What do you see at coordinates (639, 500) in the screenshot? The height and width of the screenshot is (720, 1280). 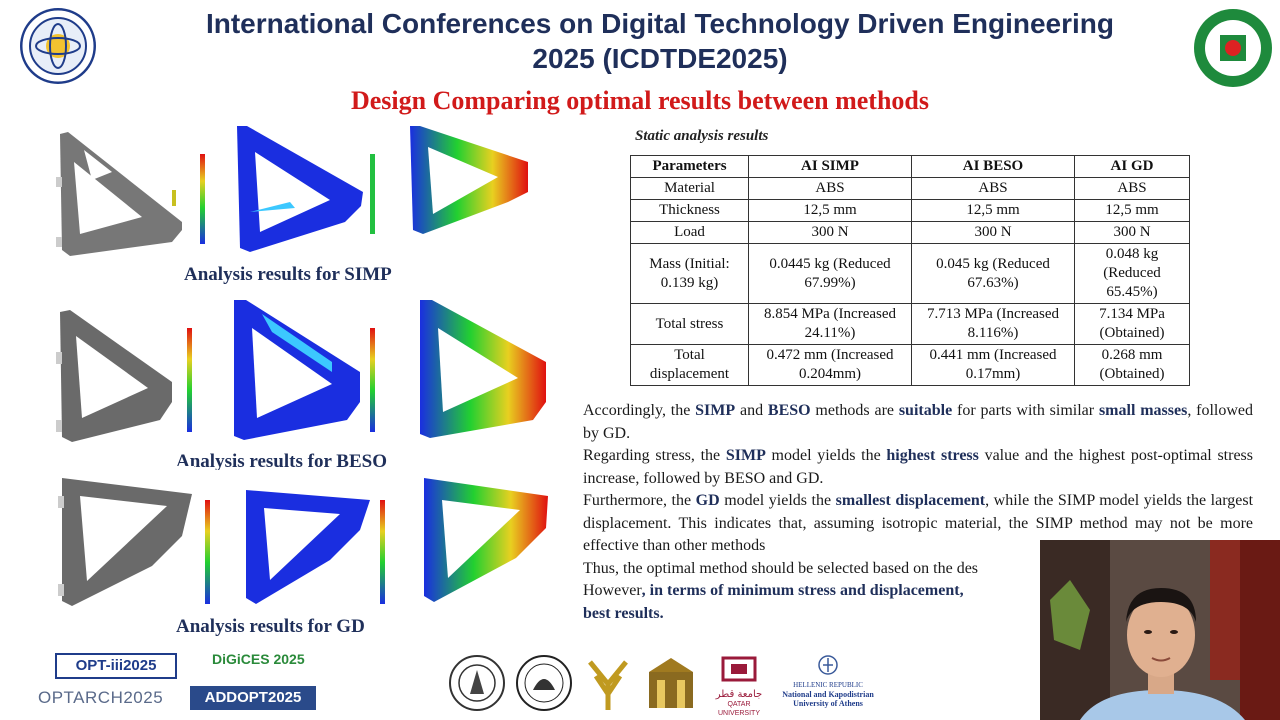 I see `text-span: Furthermore, the` at bounding box center [639, 500].